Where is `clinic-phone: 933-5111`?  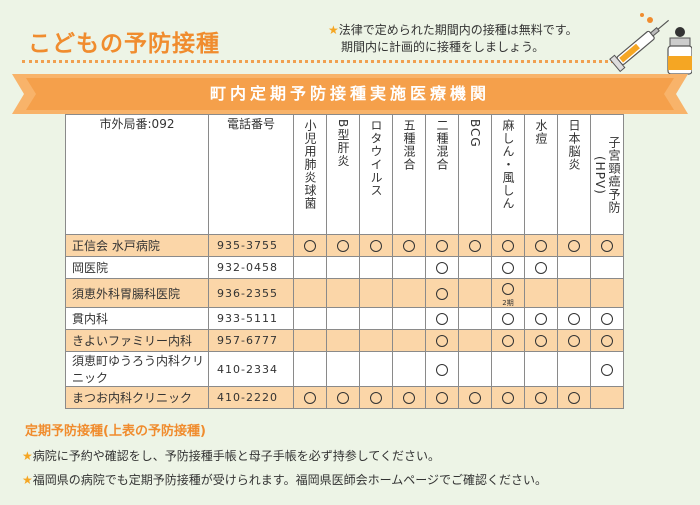 clinic-phone: 933-5111 is located at coordinates (251, 318).